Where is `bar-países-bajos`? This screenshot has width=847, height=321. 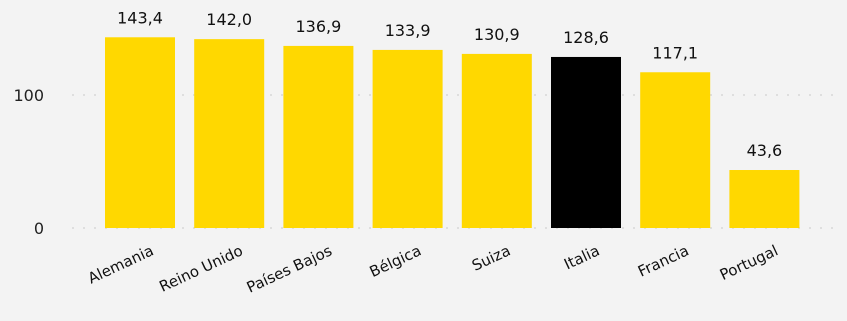 bar-países-bajos is located at coordinates (318, 136).